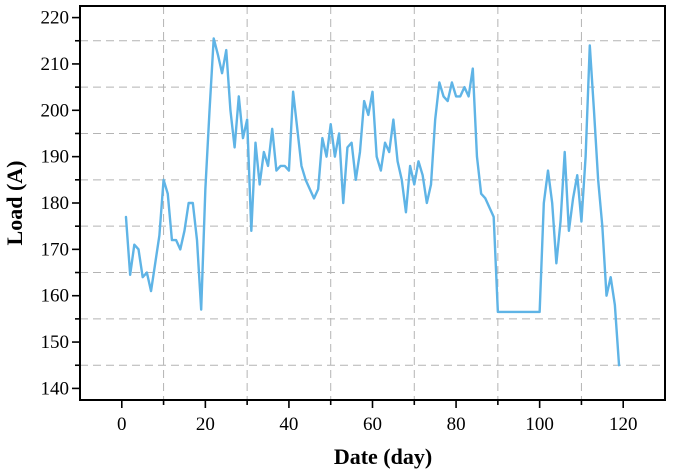  I want to click on y-tick-label: 190, so click(55, 157).